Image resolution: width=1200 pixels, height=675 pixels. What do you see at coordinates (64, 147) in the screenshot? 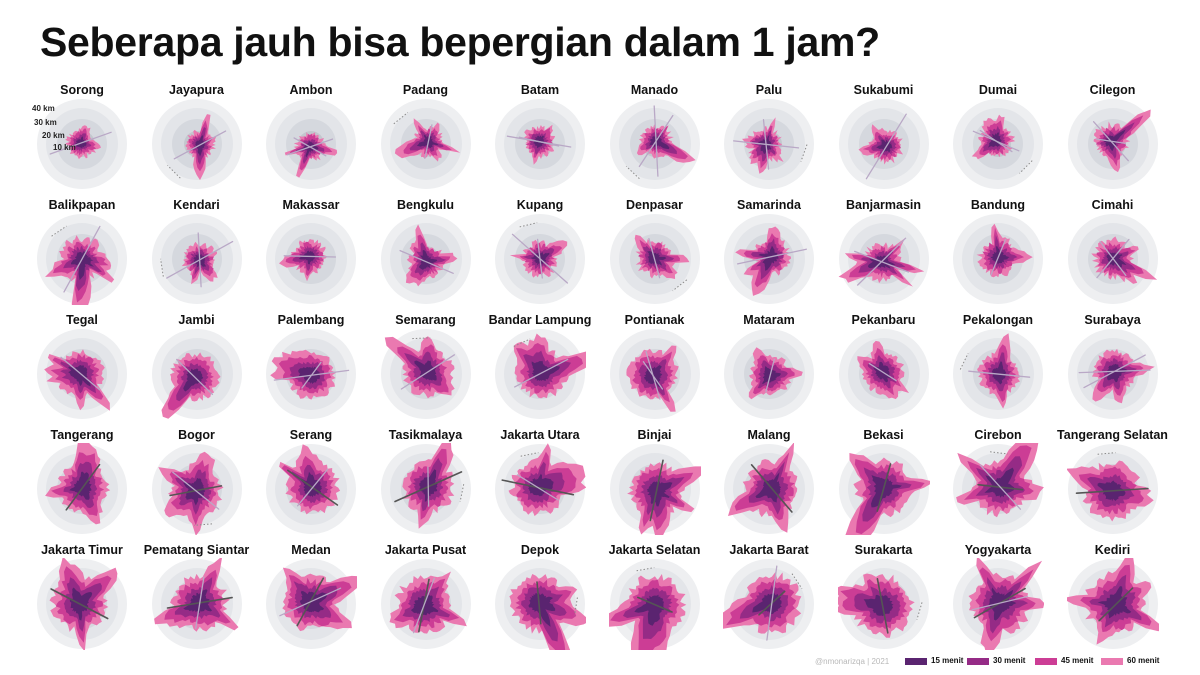
I see `scale-label-10km: 10 km` at bounding box center [64, 147].